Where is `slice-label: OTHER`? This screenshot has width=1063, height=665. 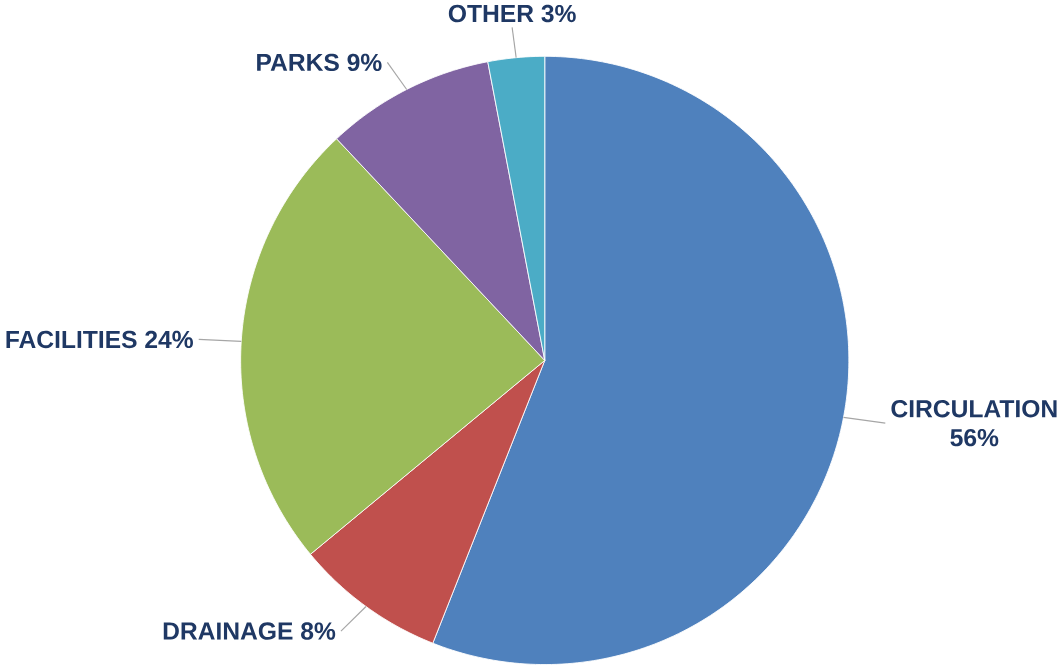
slice-label: OTHER is located at coordinates (491, 13).